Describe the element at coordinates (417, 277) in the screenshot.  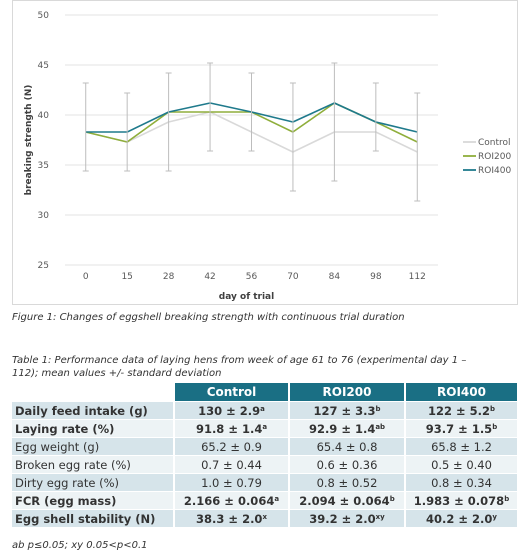
I see `x-tick-label: 112` at that location.